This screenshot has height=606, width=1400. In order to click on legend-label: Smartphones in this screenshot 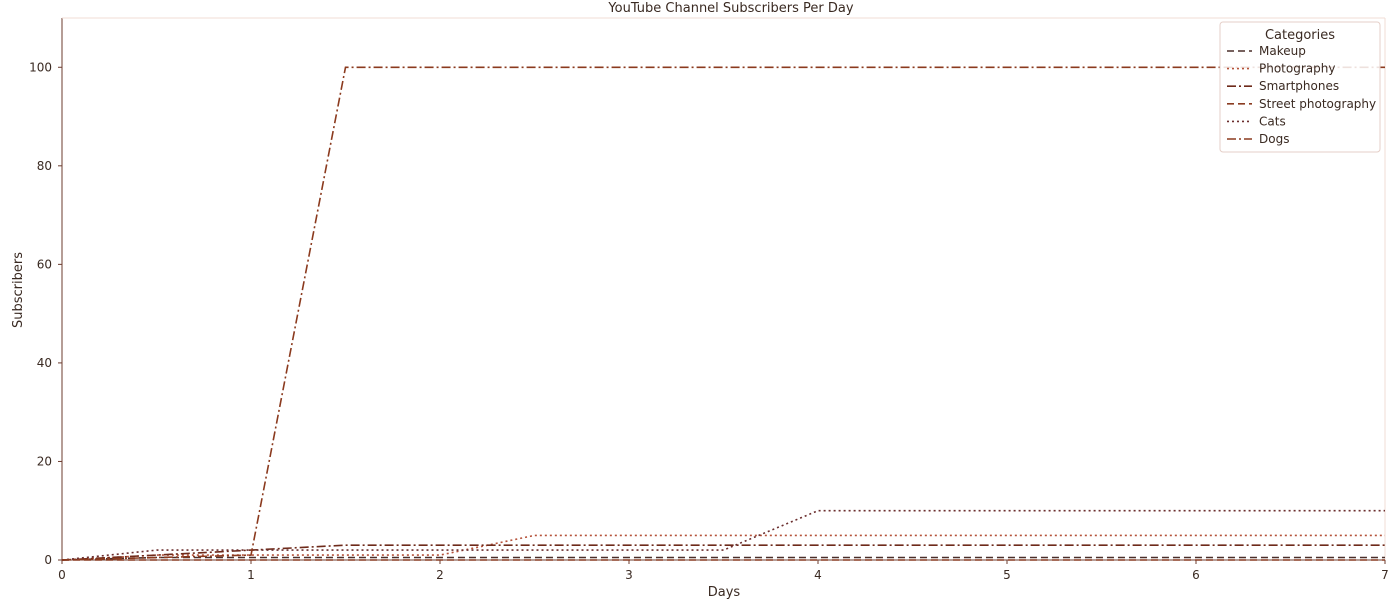, I will do `click(1299, 86)`.